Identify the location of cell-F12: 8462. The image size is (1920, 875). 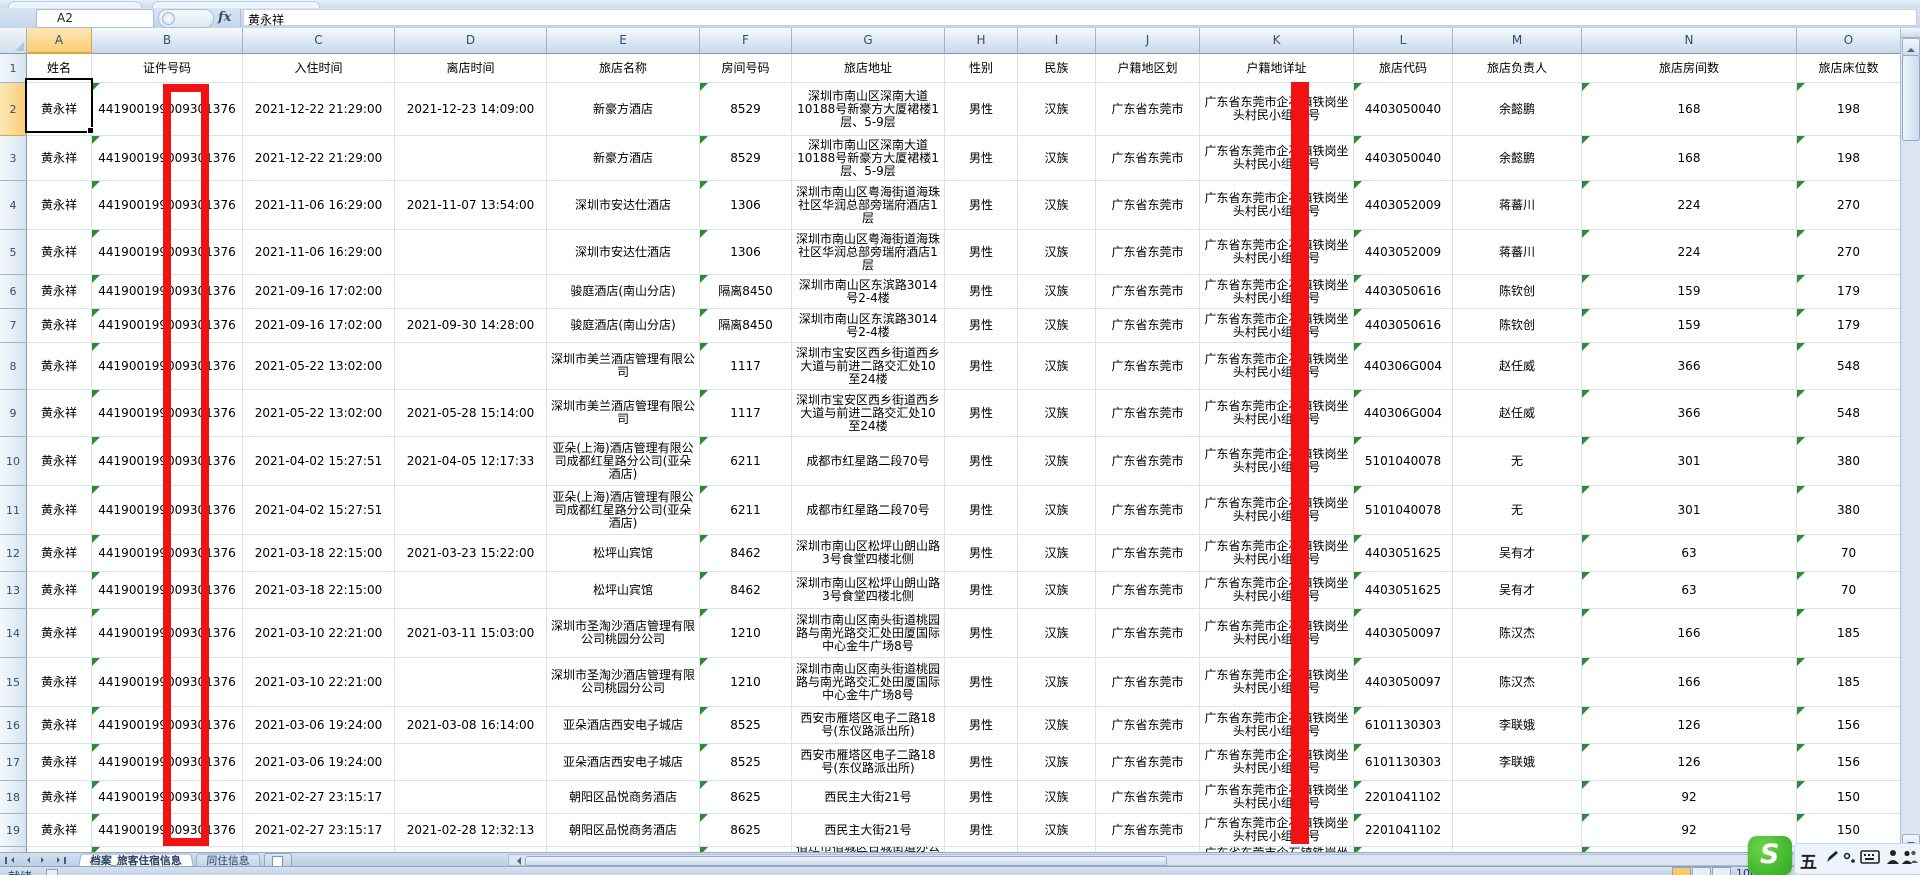
(746, 553).